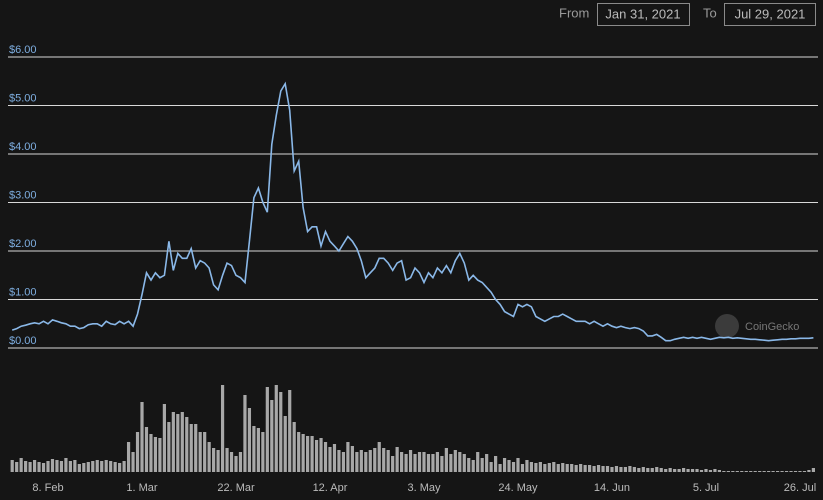 This screenshot has width=823, height=500. What do you see at coordinates (518, 488) in the screenshot?
I see `x-tick-label: 24. May` at bounding box center [518, 488].